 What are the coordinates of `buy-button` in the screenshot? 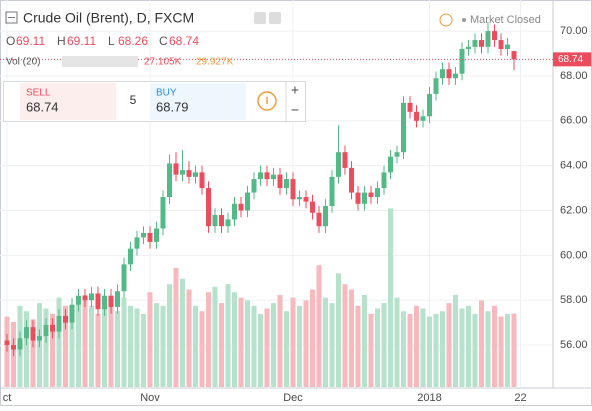 It's located at (198, 101).